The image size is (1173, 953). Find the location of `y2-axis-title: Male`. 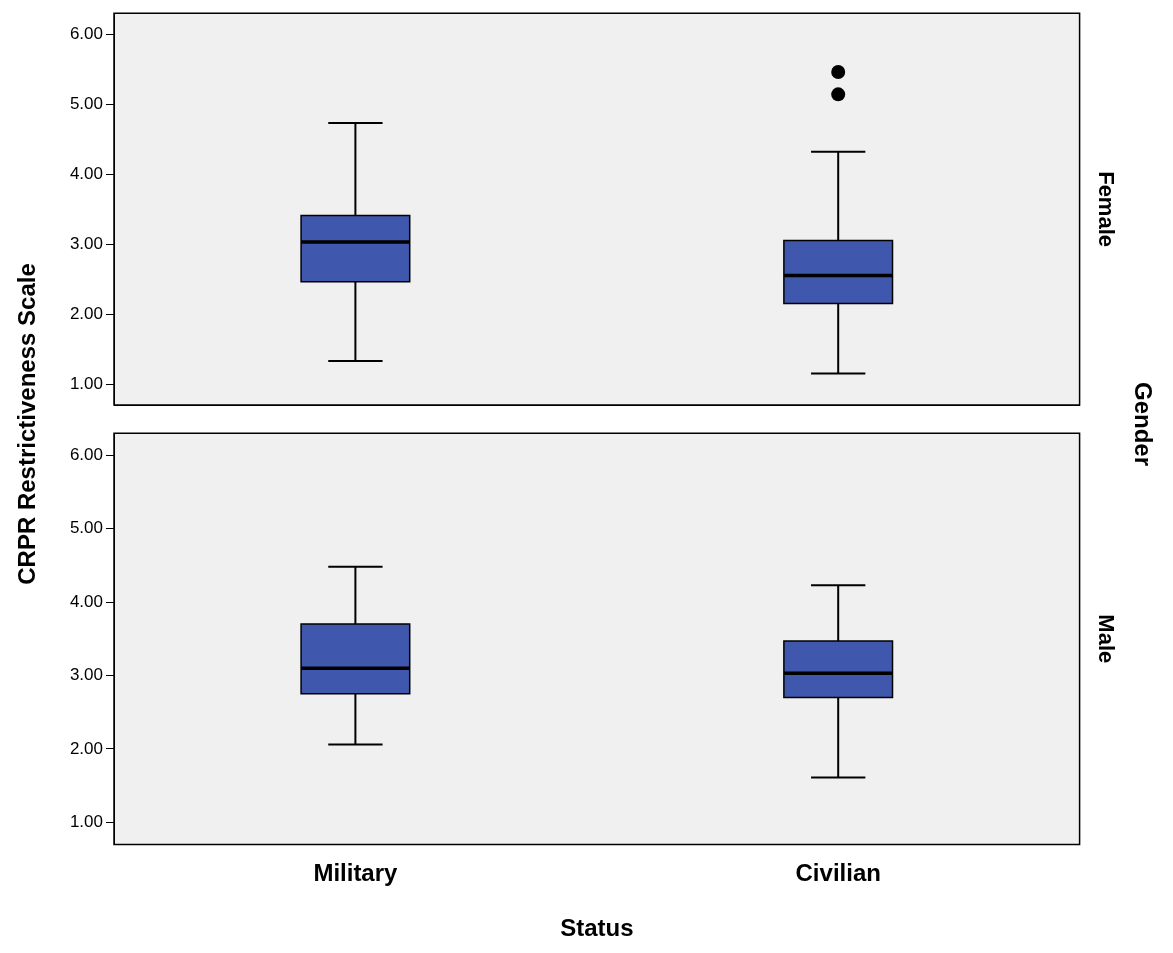

y2-axis-title: Male is located at coordinates (1106, 639).